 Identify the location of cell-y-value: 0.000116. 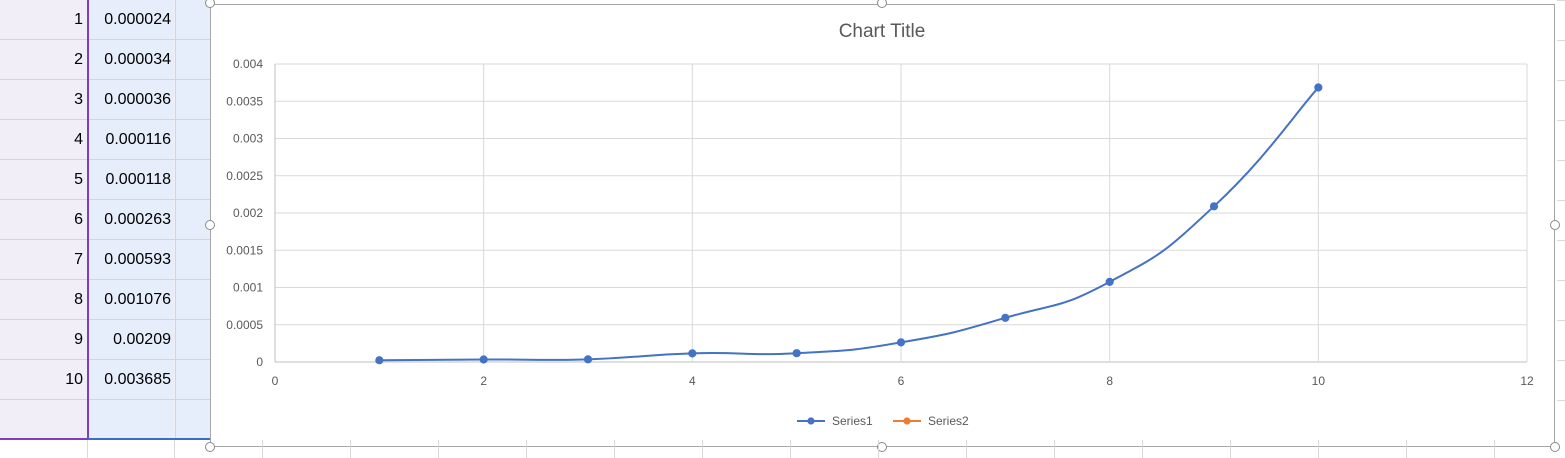
(131, 139).